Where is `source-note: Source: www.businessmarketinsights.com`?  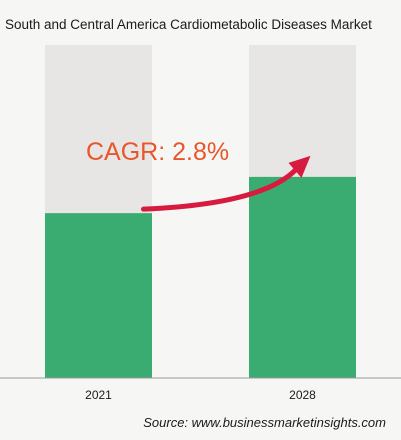
source-note: Source: www.businessmarketinsights.com is located at coordinates (264, 422).